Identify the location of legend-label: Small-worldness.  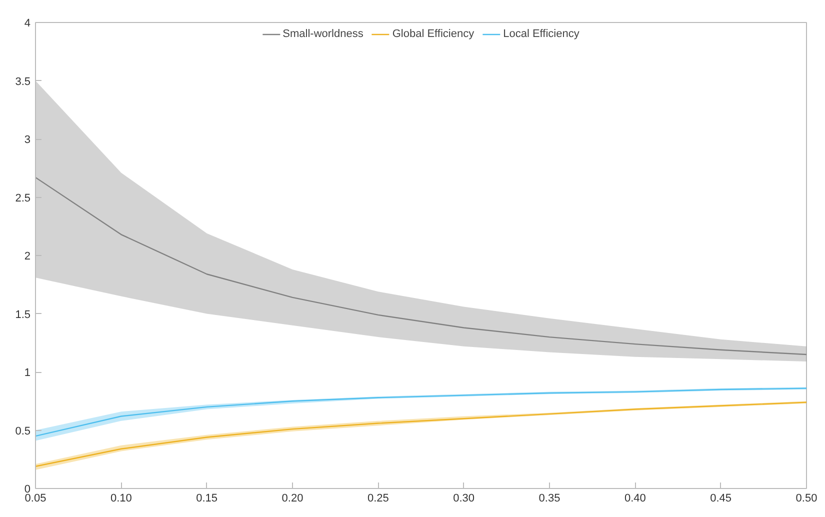
(323, 34).